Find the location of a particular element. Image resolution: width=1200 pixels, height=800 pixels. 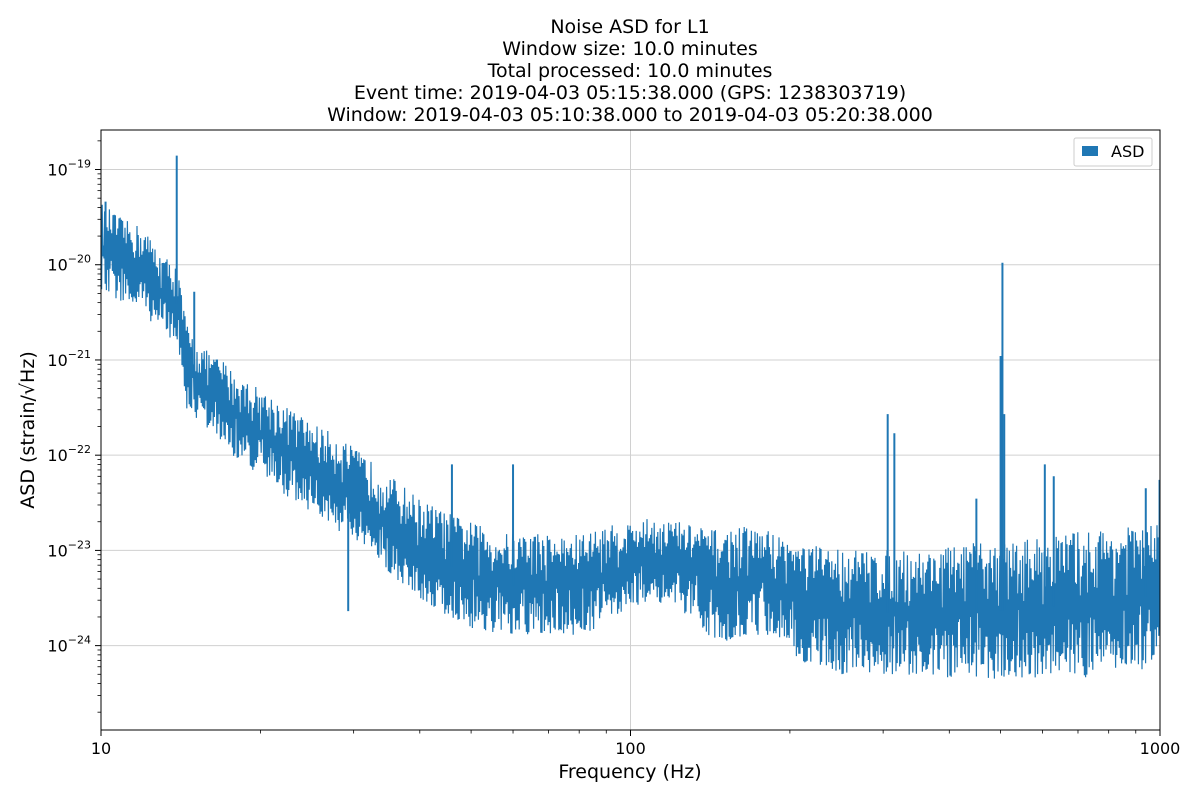

y-tick-label-0: 10−24 is located at coordinates (69, 645).